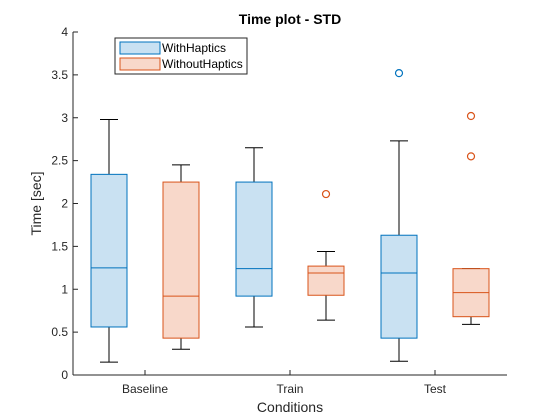 The width and height of the screenshot is (560, 420). I want to click on y-tick-label: 4, so click(64, 32).